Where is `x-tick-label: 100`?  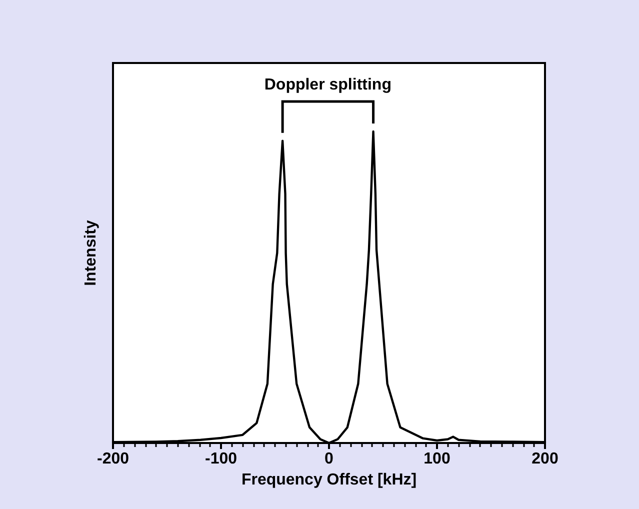 x-tick-label: 100 is located at coordinates (437, 459).